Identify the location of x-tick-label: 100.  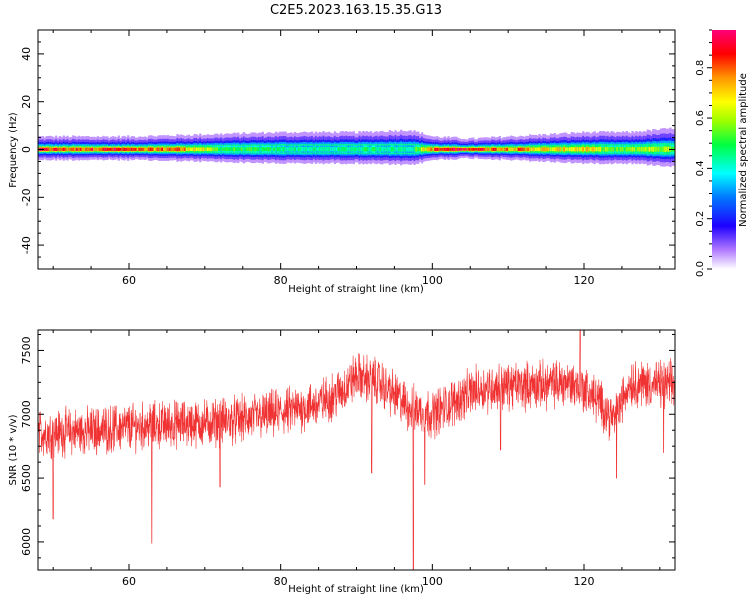
(432, 581).